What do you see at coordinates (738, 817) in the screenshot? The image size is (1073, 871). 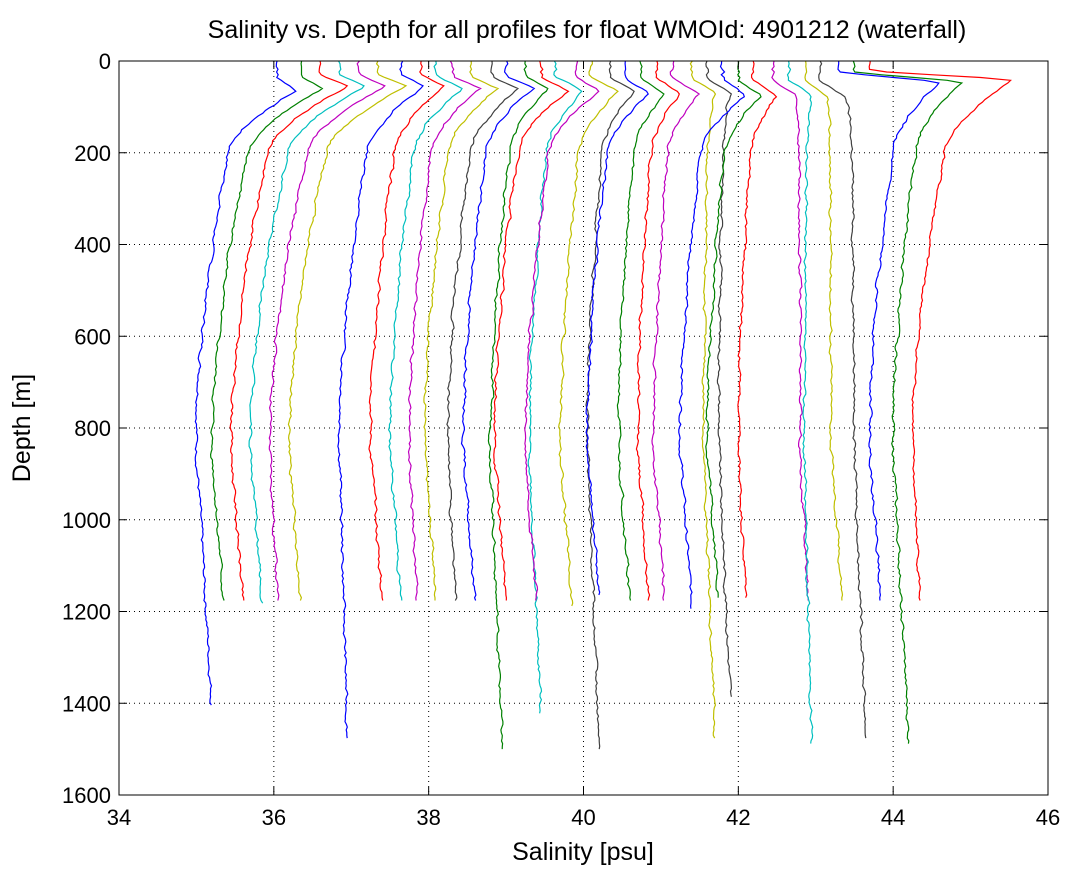 I see `x-tick-label: 42` at bounding box center [738, 817].